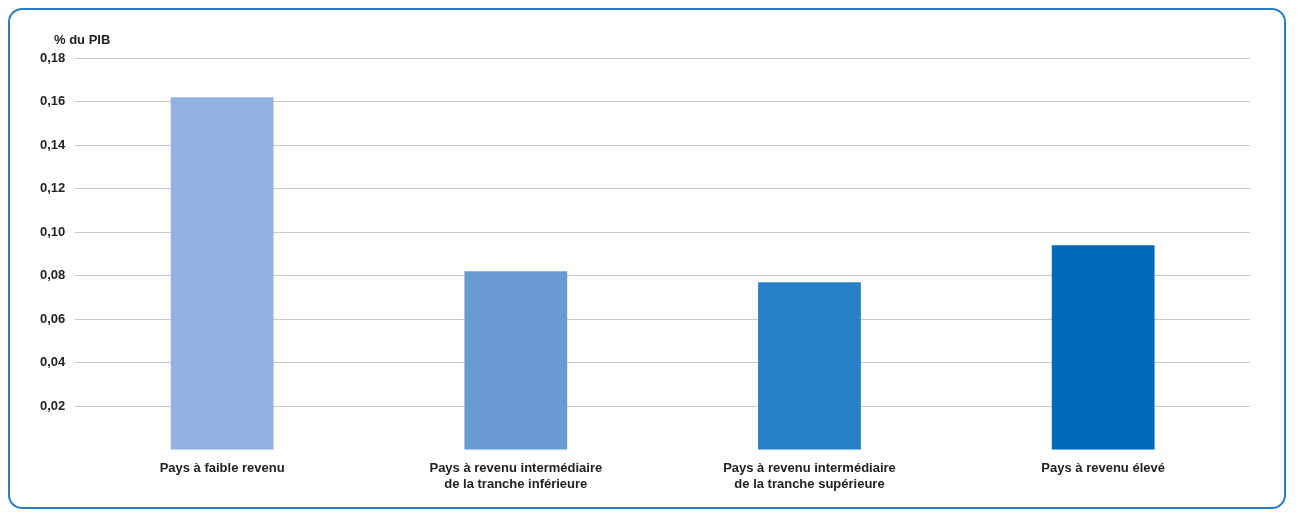  Describe the element at coordinates (516, 475) in the screenshot. I see `x-tick-label: Pays à revenu intermédiaire de la tranche inférieure` at that location.